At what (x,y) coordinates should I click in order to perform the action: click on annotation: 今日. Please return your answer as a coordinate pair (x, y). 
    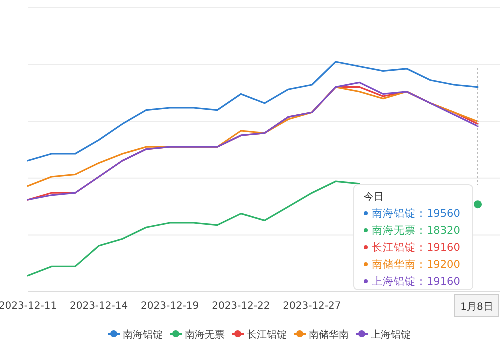
    Looking at the image, I should click on (374, 197).